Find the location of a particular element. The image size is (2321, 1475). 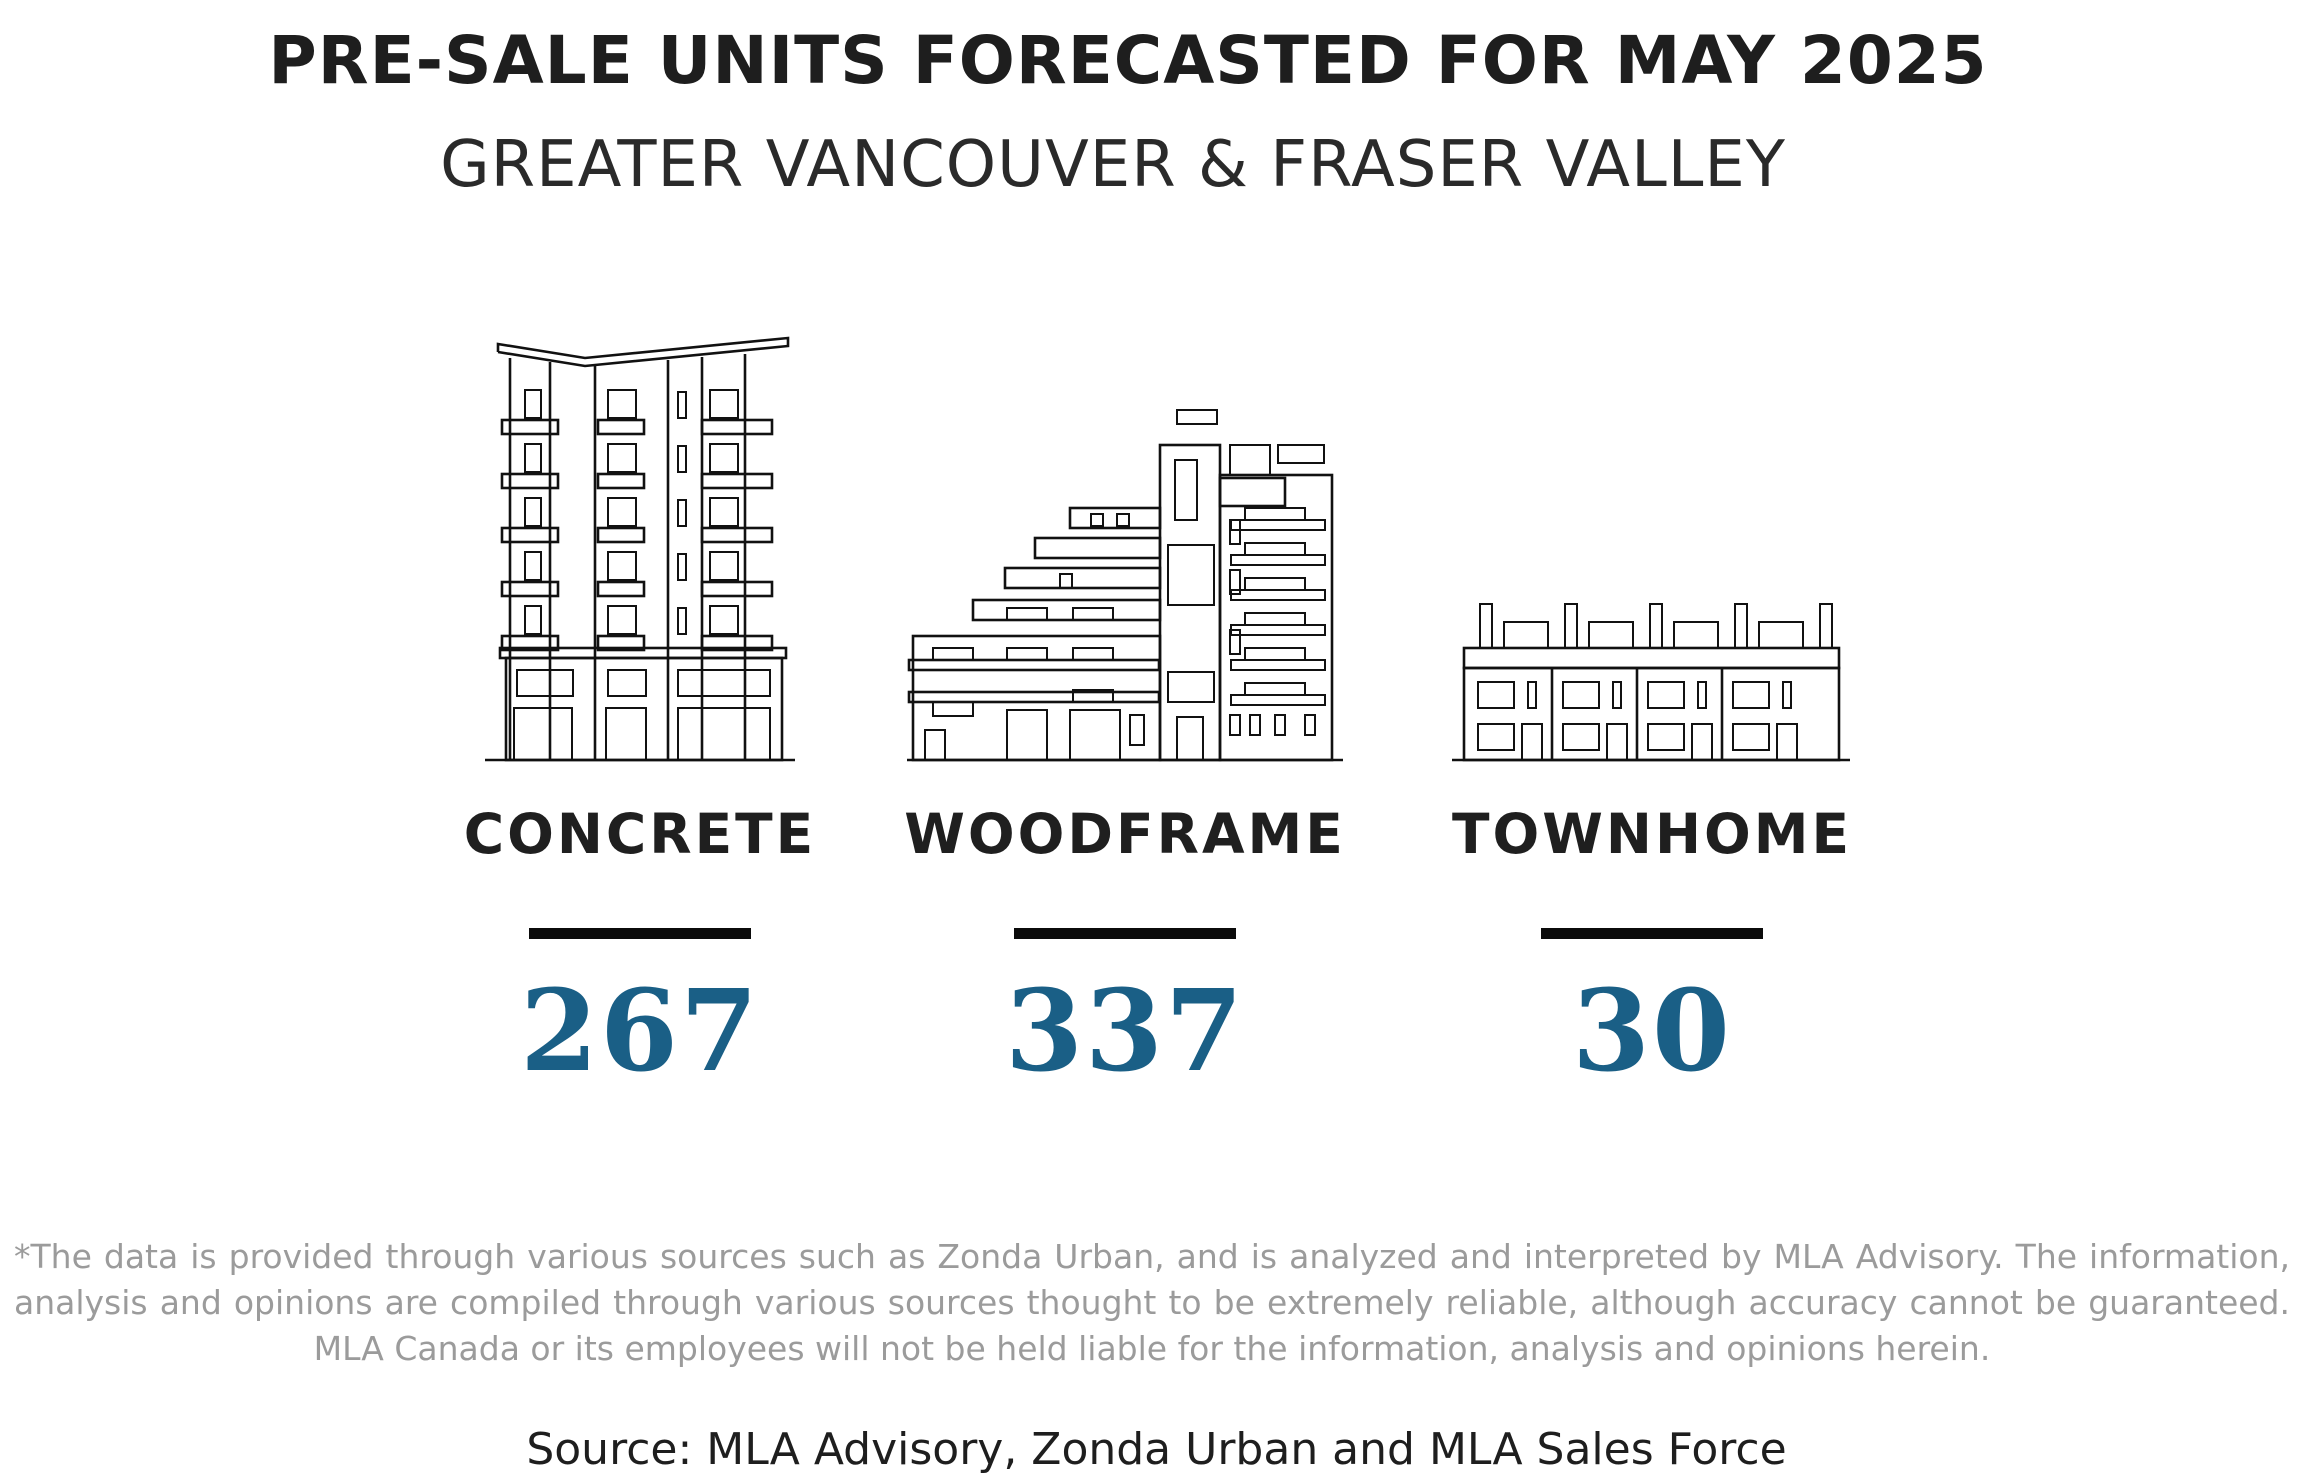

category-value: 337 is located at coordinates (1125, 1031).